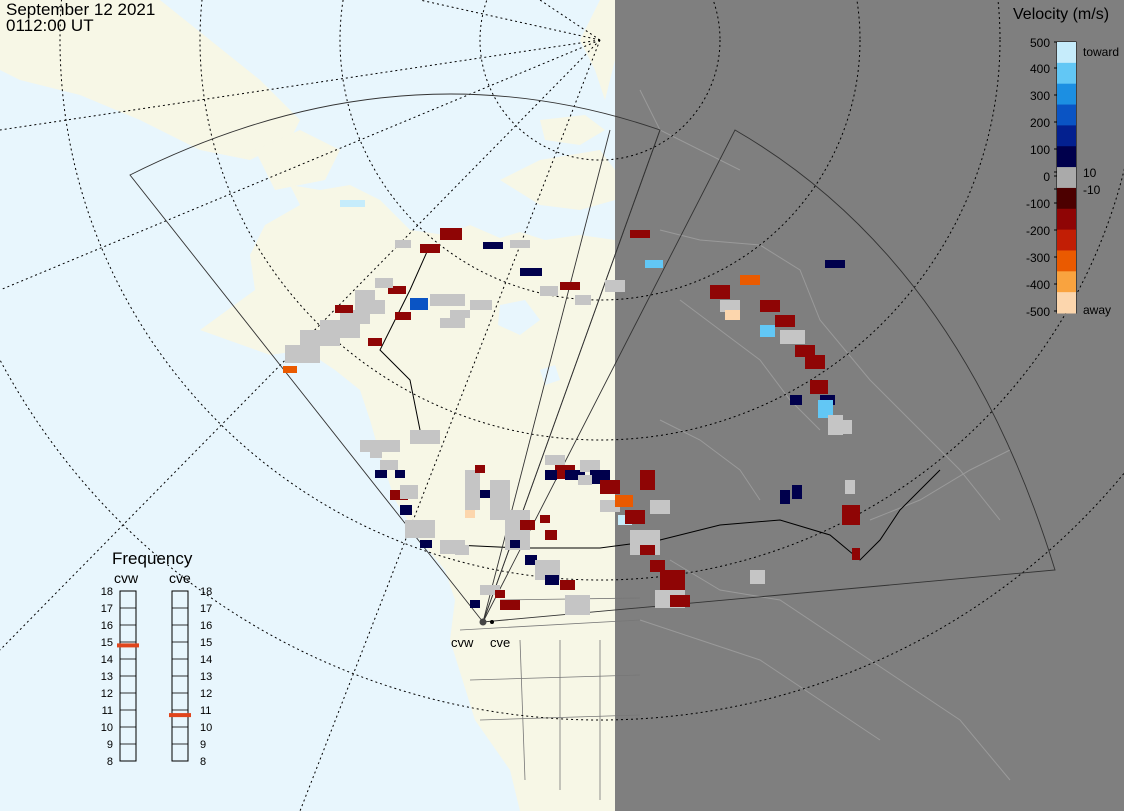  Describe the element at coordinates (405, 337) in the screenshot. I see `border-alaska` at that location.